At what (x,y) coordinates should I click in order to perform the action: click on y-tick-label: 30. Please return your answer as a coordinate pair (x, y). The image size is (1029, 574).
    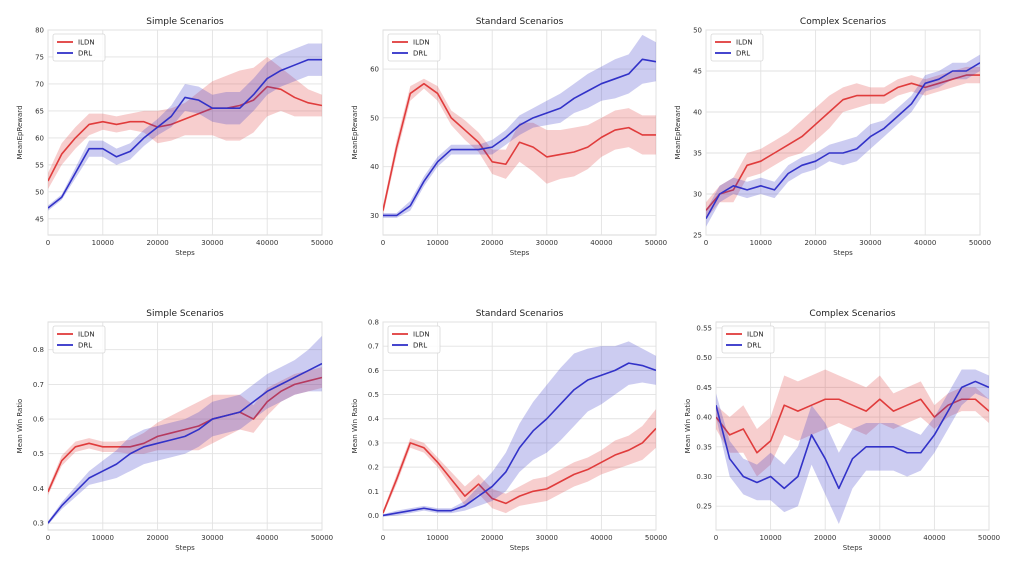
    Looking at the image, I should click on (374, 216).